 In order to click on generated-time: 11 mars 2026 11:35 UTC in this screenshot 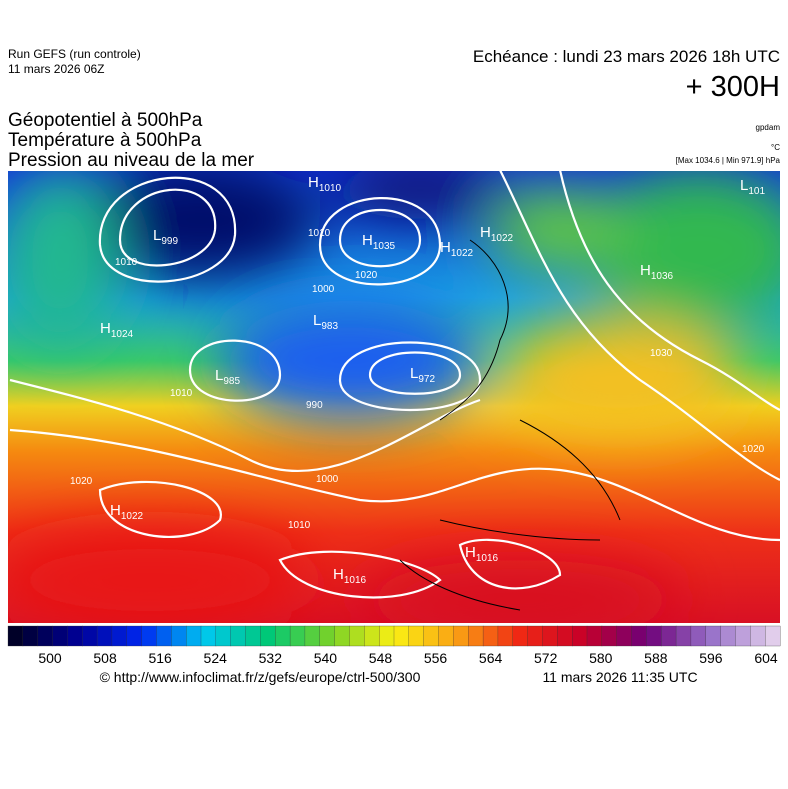, I will do `click(619, 677)`.